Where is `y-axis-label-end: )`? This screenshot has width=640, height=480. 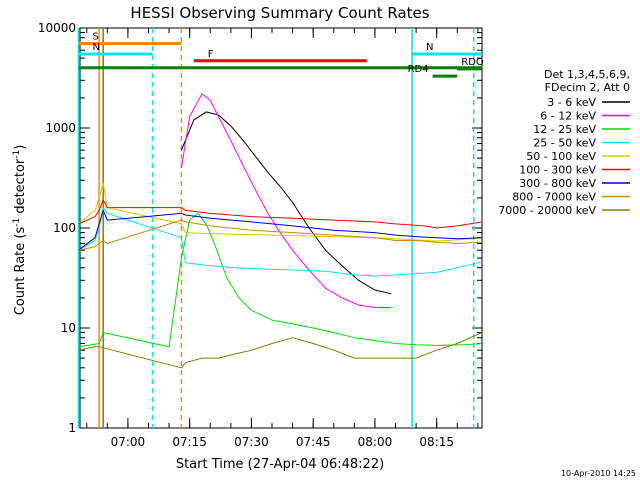
y-axis-label-end: ) is located at coordinates (20, 147).